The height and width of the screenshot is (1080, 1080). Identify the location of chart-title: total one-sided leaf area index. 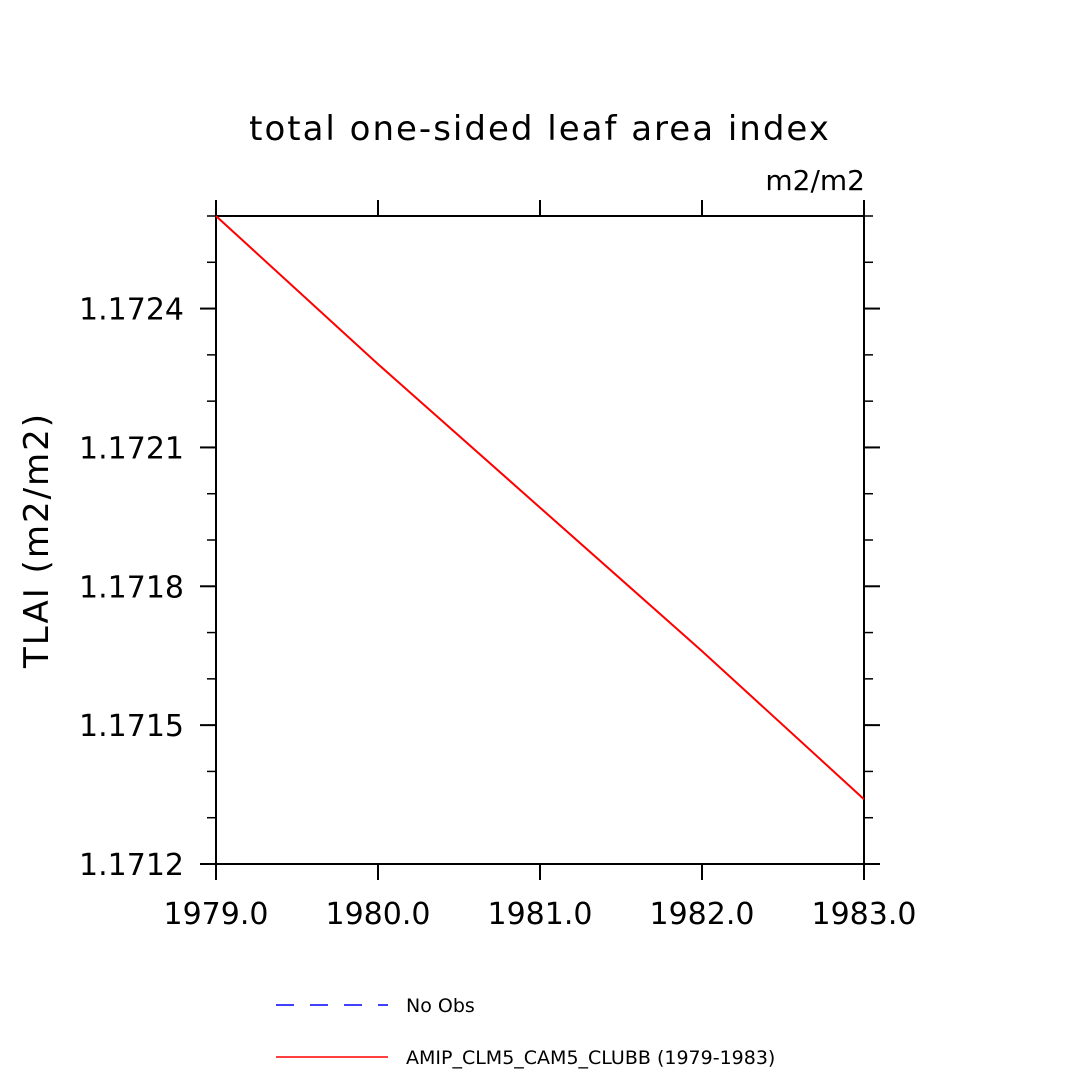
(540, 129).